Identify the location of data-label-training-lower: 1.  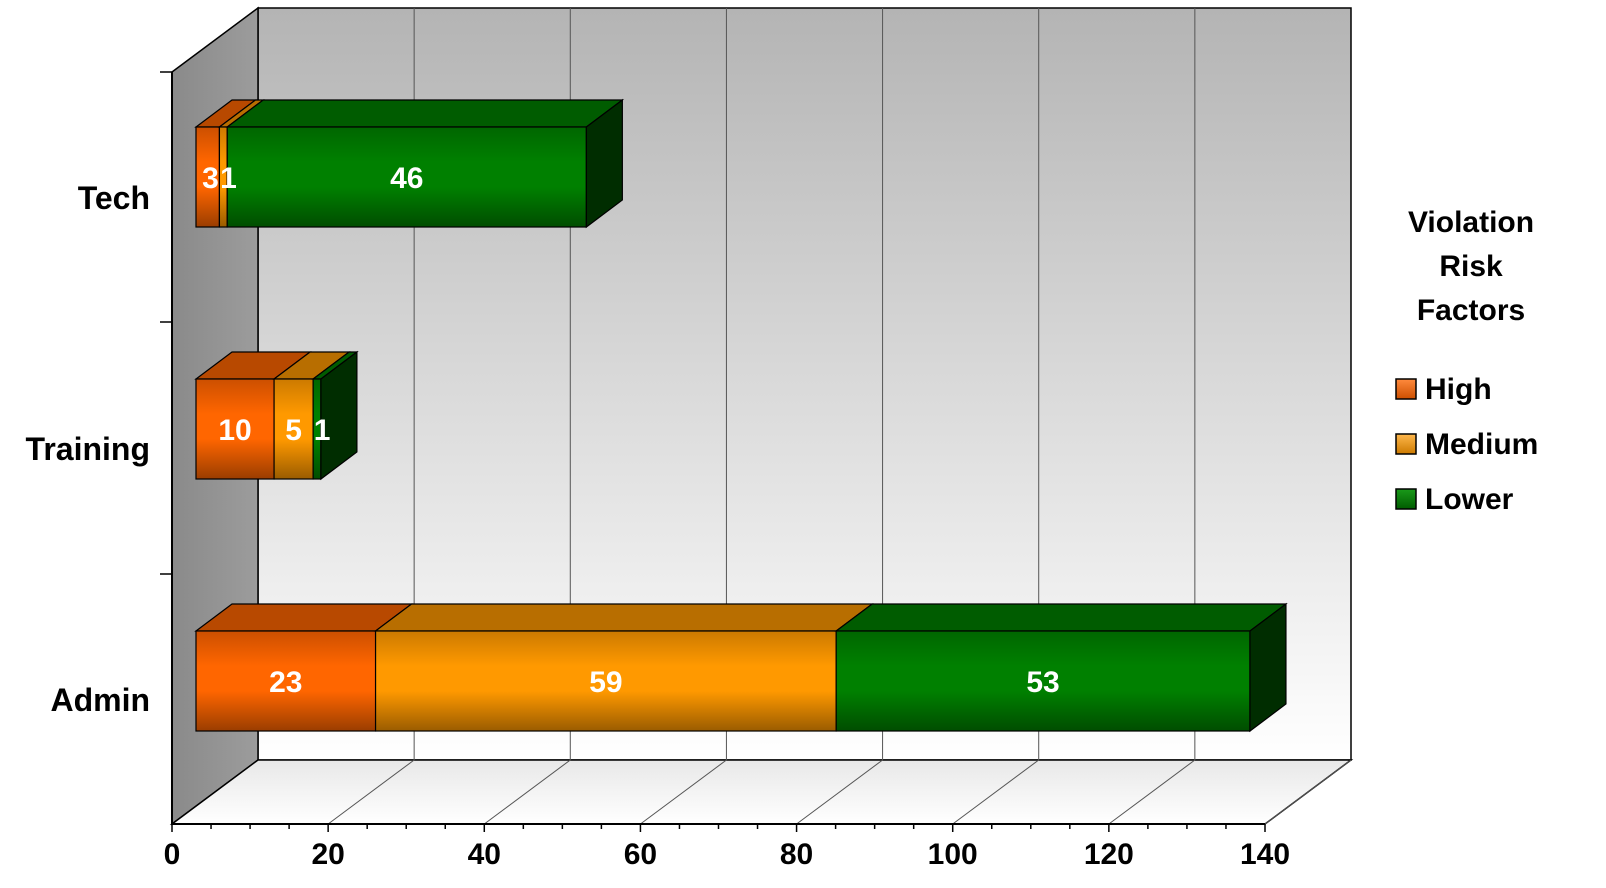
(322, 430).